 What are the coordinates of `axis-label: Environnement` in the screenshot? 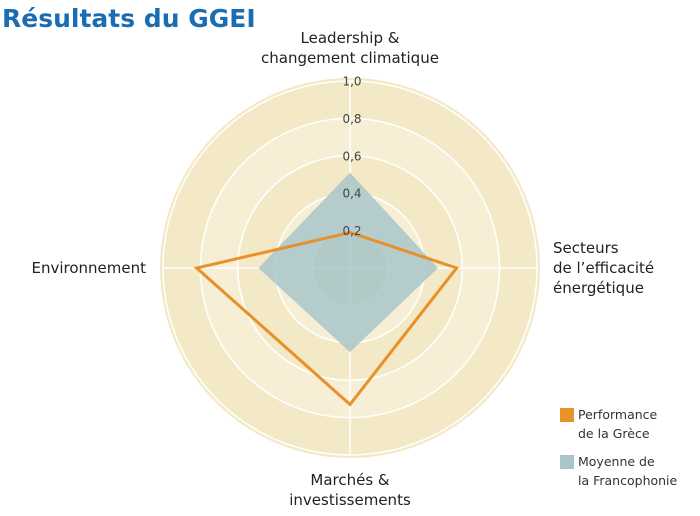 It's located at (88, 268).